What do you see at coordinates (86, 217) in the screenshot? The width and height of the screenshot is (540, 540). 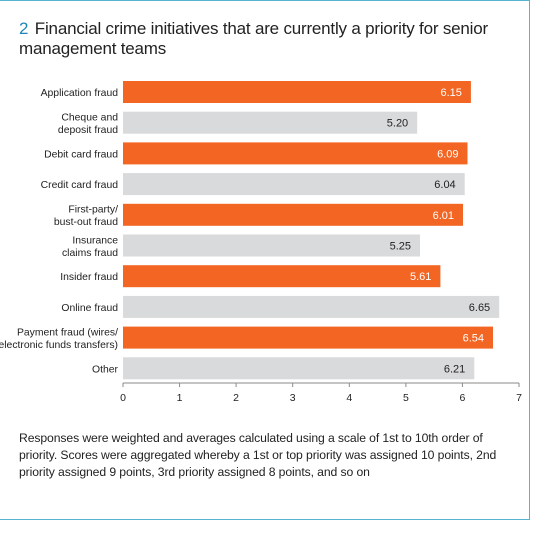 I see `category-label: First-party/bust-out fraud` at bounding box center [86, 217].